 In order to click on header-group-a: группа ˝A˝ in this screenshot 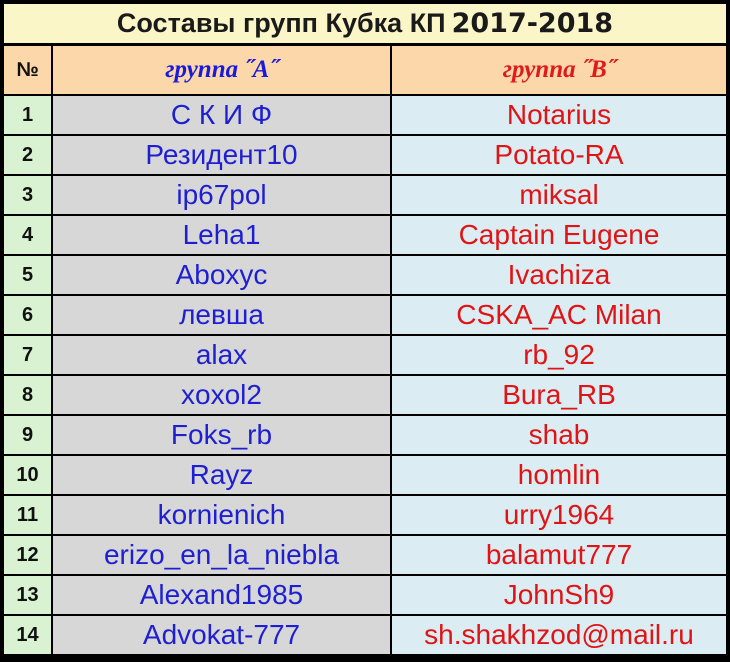, I will do `click(222, 71)`.